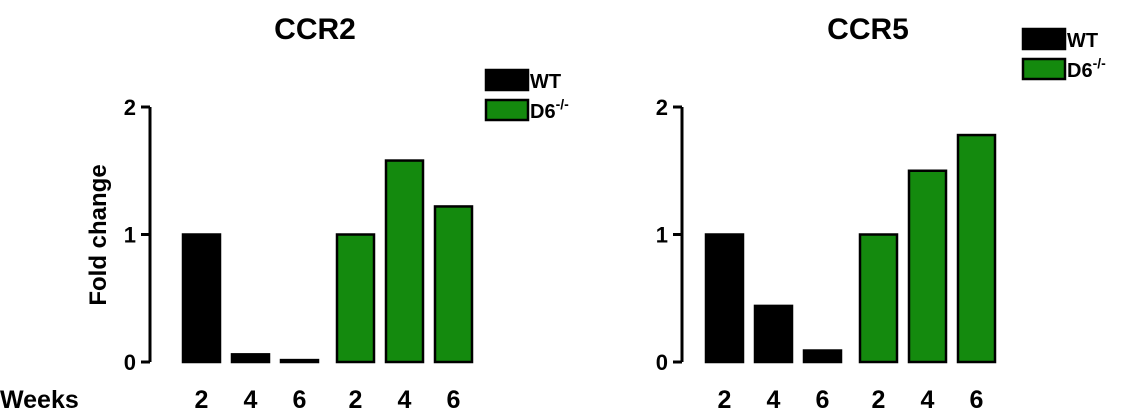 The width and height of the screenshot is (1133, 419). I want to click on y-axis-label: Fold change, so click(98, 234).